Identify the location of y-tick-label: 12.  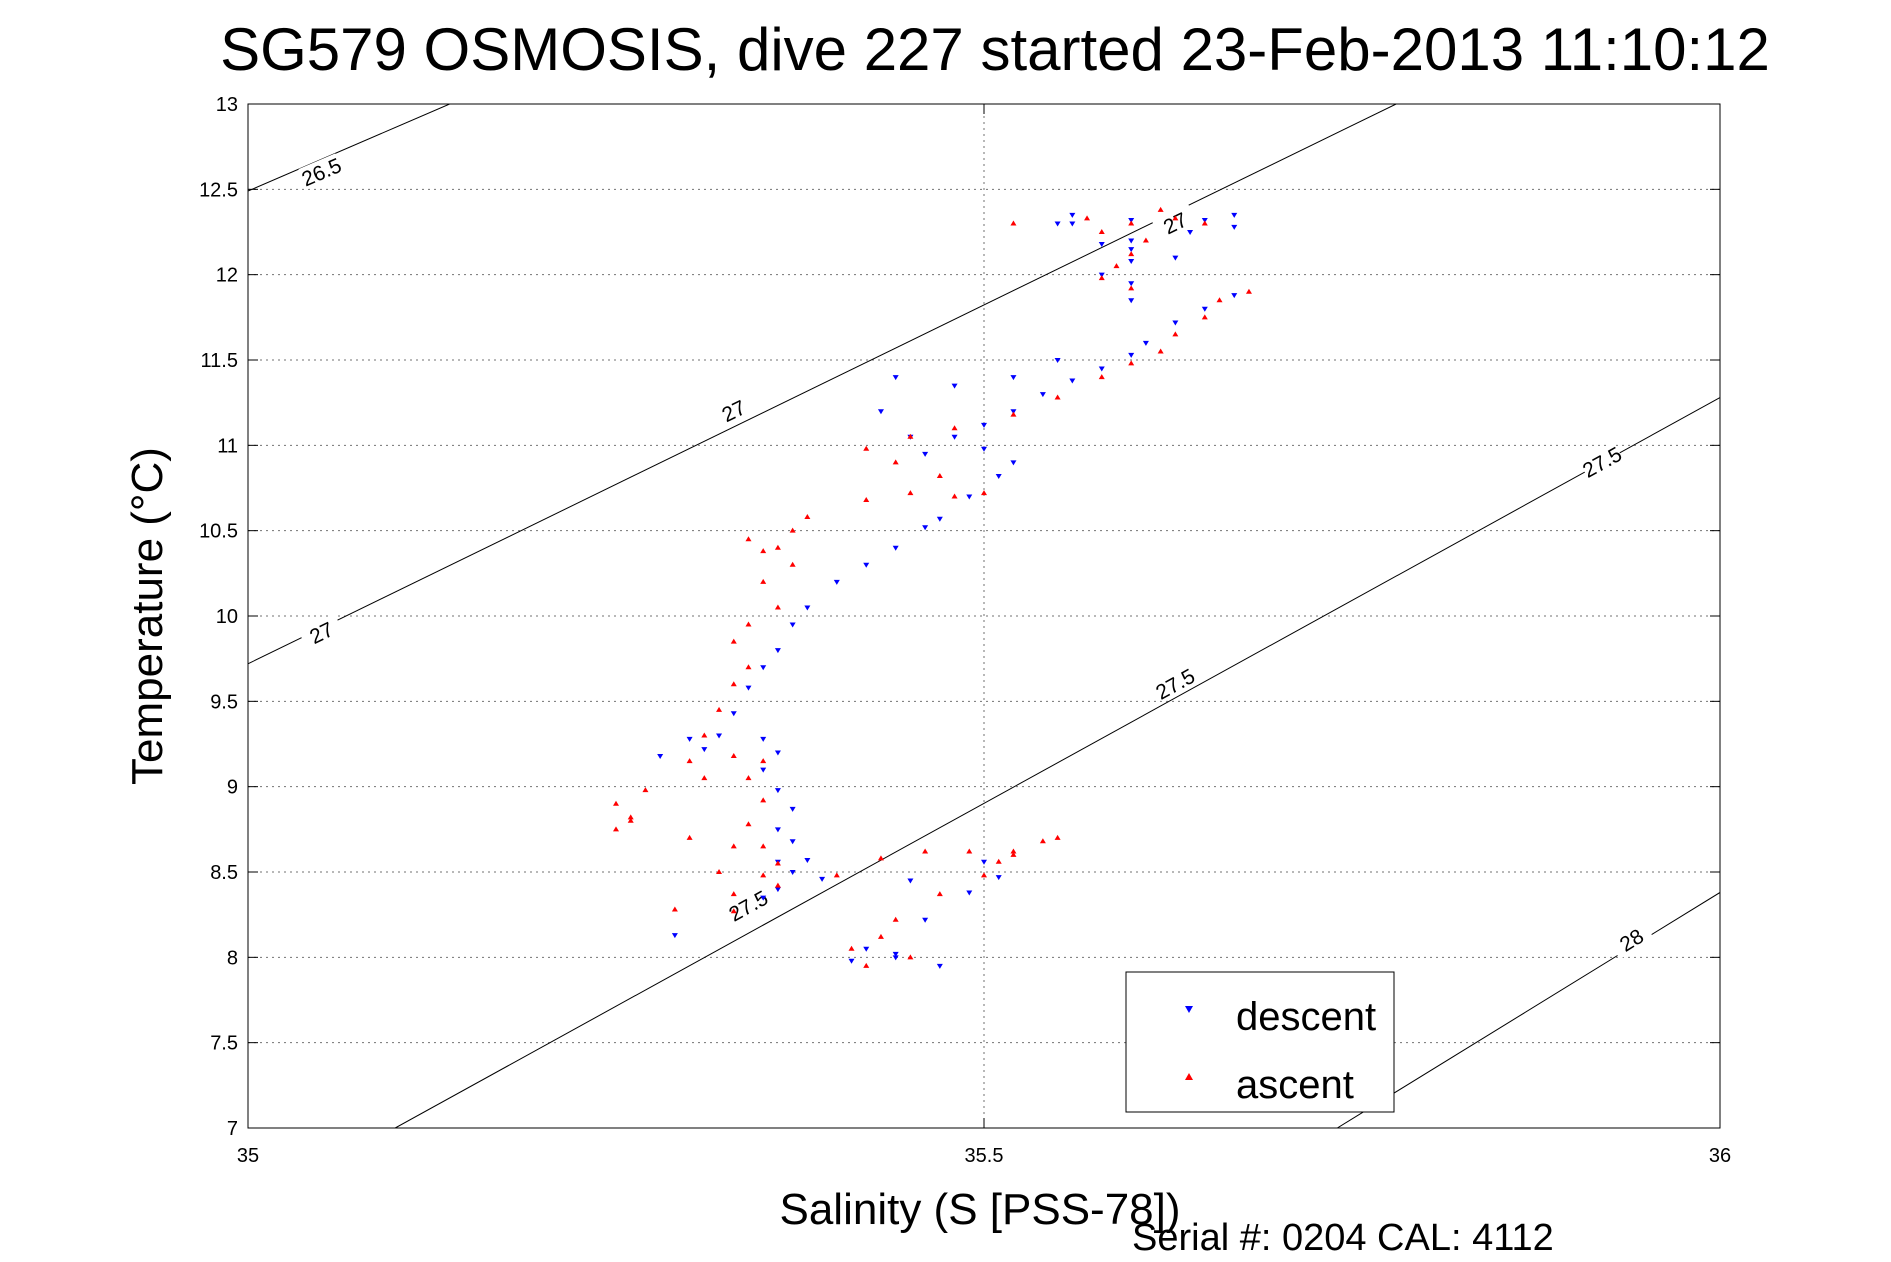
(227, 276).